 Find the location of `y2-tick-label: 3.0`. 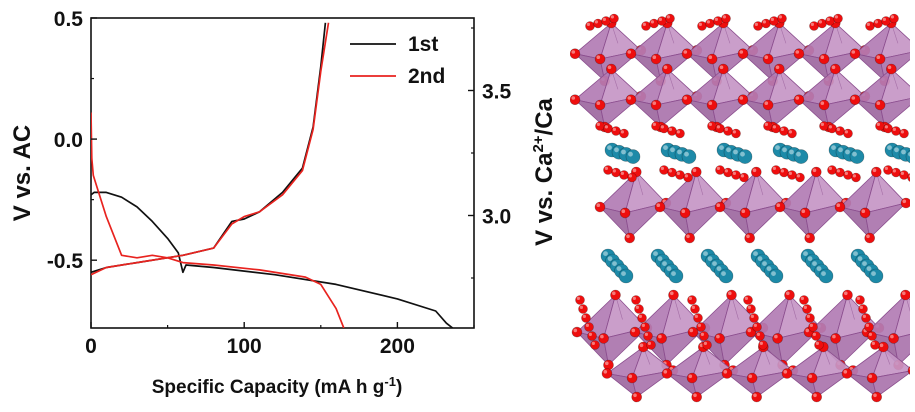

y2-tick-label: 3.0 is located at coordinates (496, 217).